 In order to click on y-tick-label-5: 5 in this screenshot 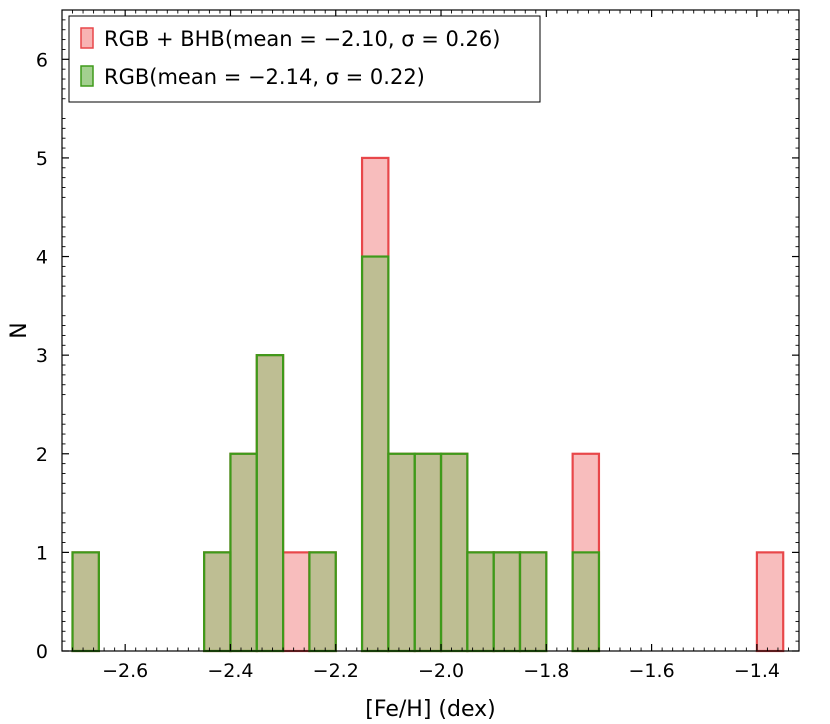, I will do `click(42, 159)`.